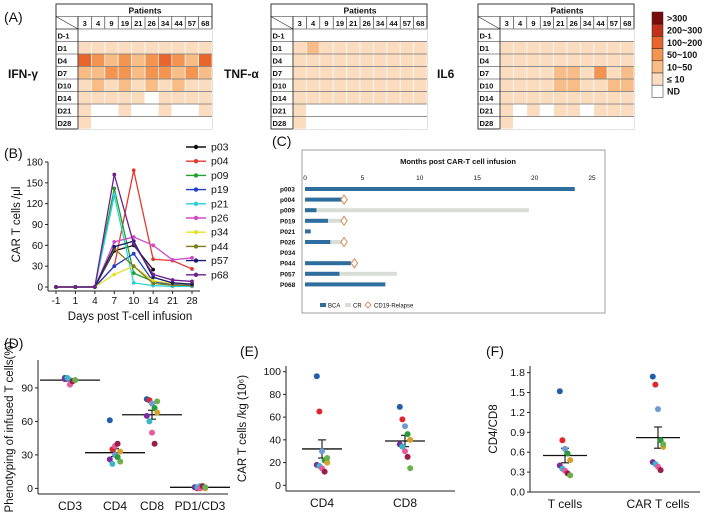  Describe the element at coordinates (417, 210) in the screenshot. I see `cr-bar` at that location.